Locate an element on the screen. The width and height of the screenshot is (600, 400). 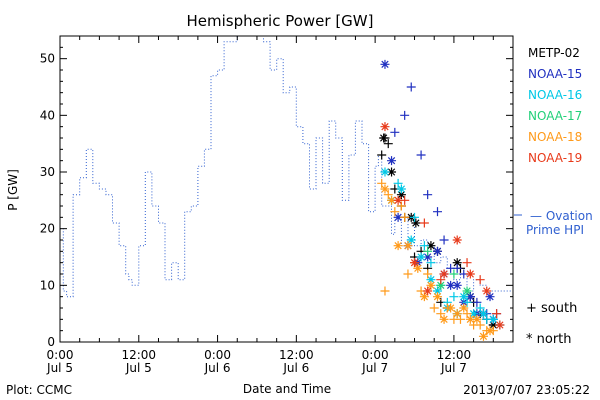
legend-entry: NOAA-15 is located at coordinates (555, 74).